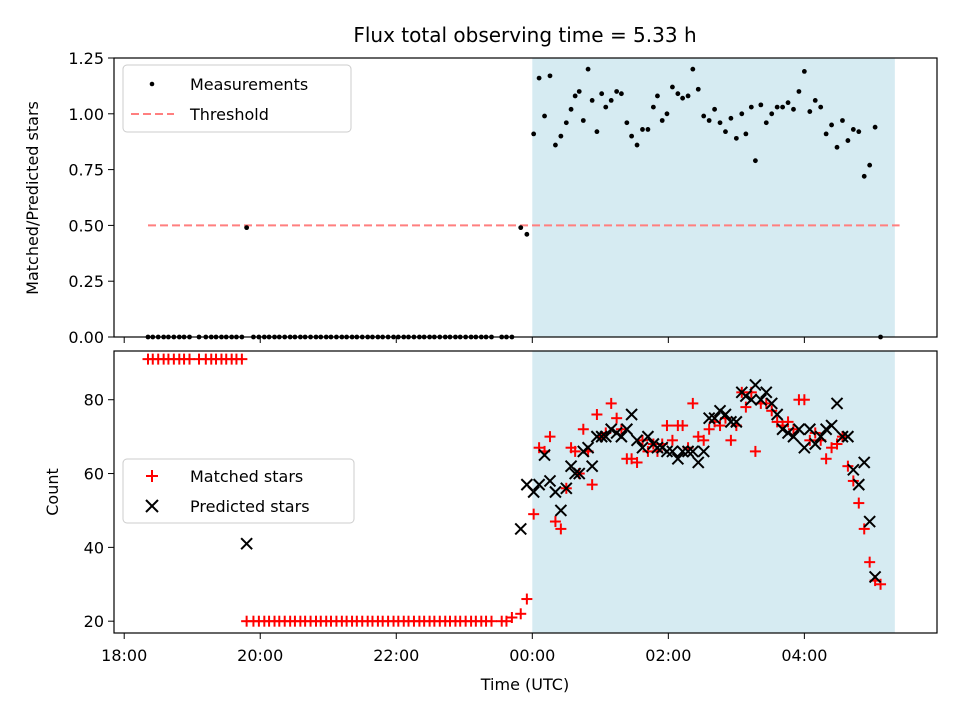 Image resolution: width=960 pixels, height=720 pixels. Describe the element at coordinates (152, 476) in the screenshot. I see `legend-matched-marker` at that location.